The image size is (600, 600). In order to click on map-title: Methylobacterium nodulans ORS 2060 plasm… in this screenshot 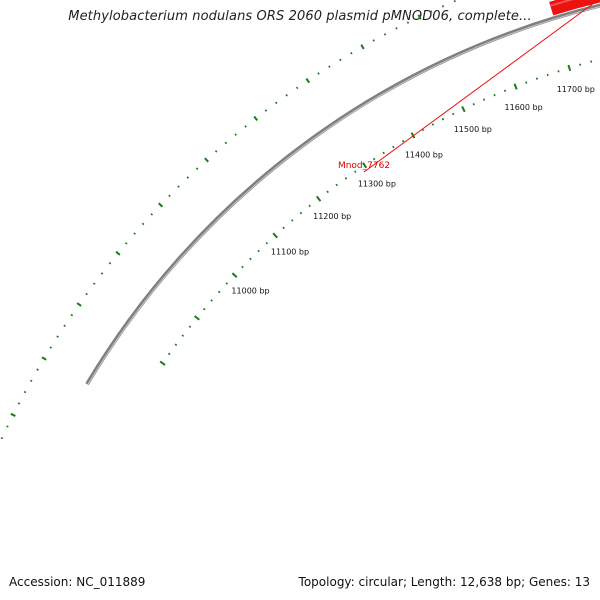, I will do `click(300, 16)`.